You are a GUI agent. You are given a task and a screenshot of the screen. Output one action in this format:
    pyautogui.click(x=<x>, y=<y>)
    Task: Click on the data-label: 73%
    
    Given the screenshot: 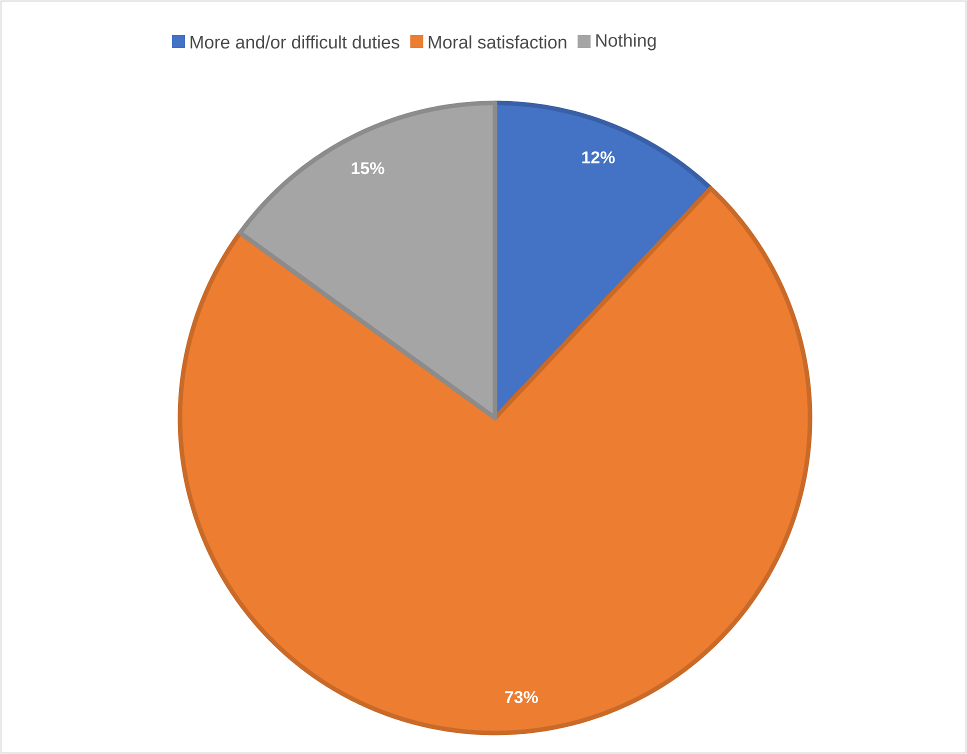 What is the action you would take?
    pyautogui.click(x=521, y=697)
    